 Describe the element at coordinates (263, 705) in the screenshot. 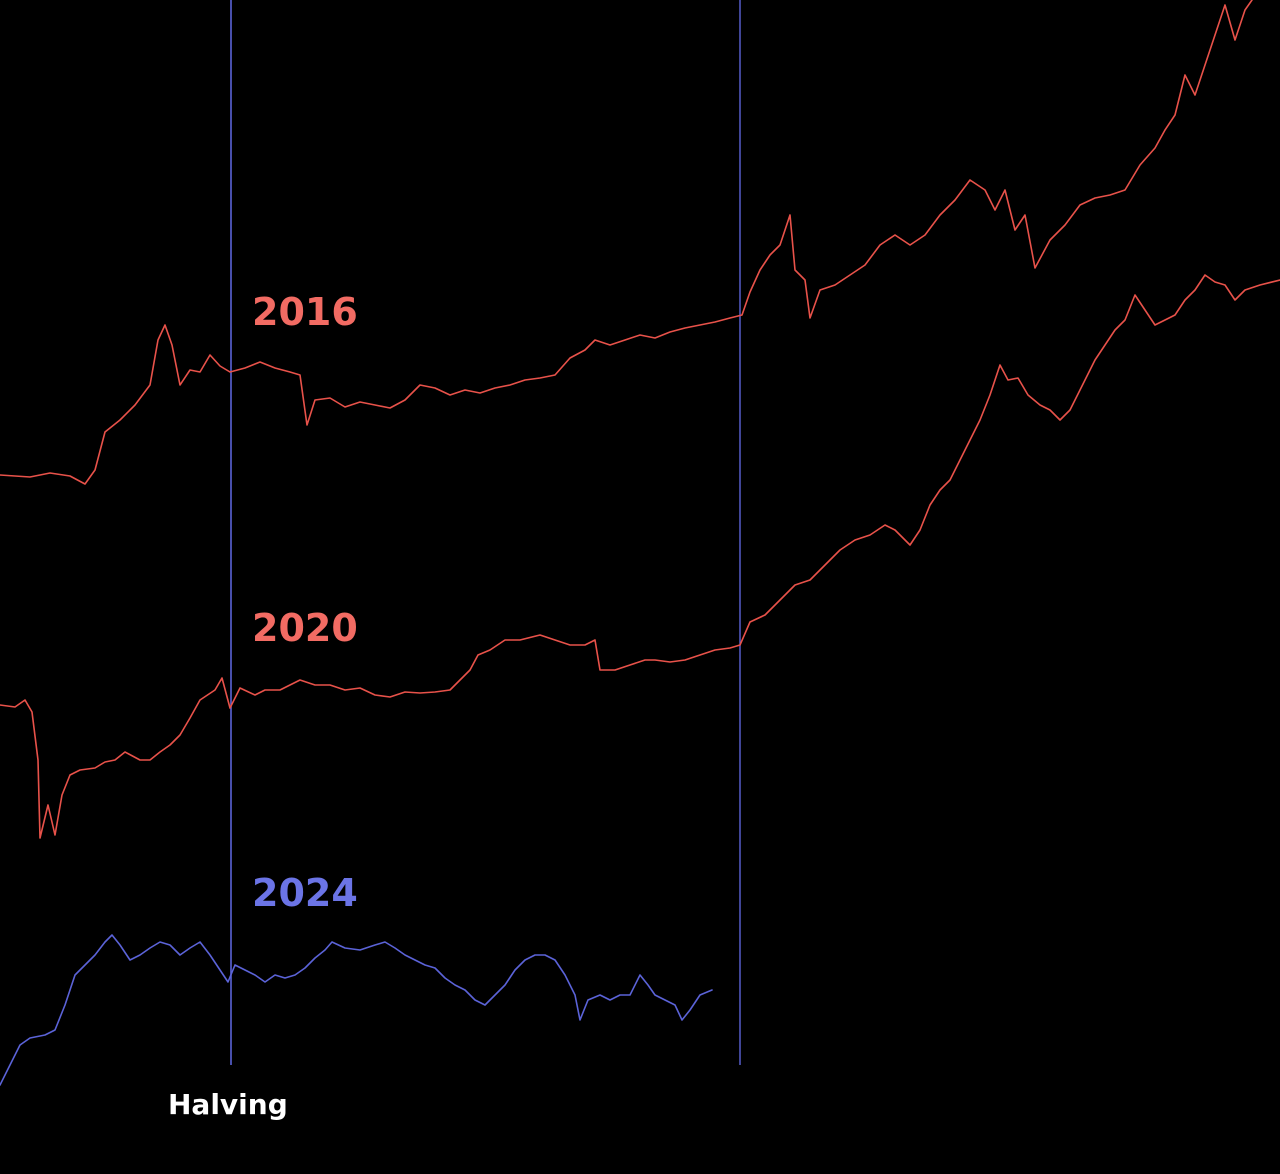

I see `labels-layer: 2016 2020 2024 Halving` at that location.